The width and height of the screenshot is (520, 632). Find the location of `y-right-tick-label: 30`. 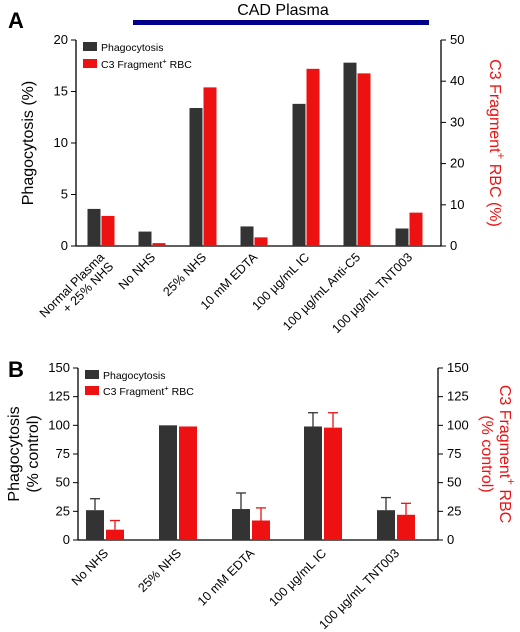

y-right-tick-label: 30 is located at coordinates (457, 121).